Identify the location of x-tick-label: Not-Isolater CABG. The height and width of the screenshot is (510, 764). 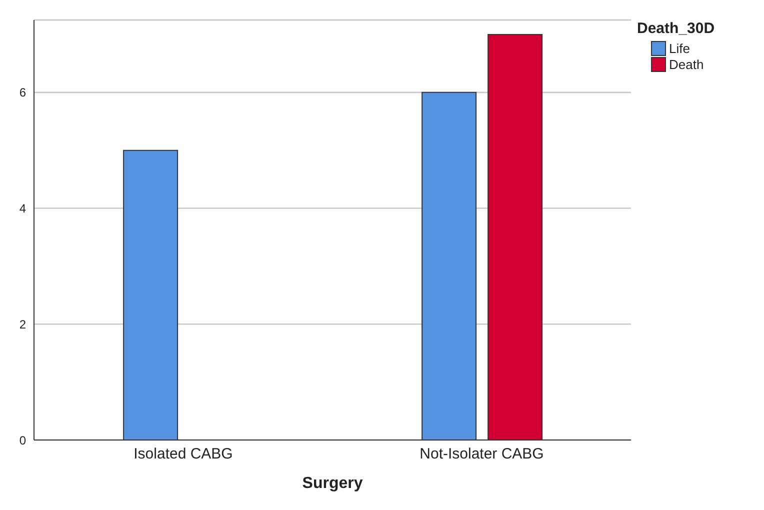
(482, 454).